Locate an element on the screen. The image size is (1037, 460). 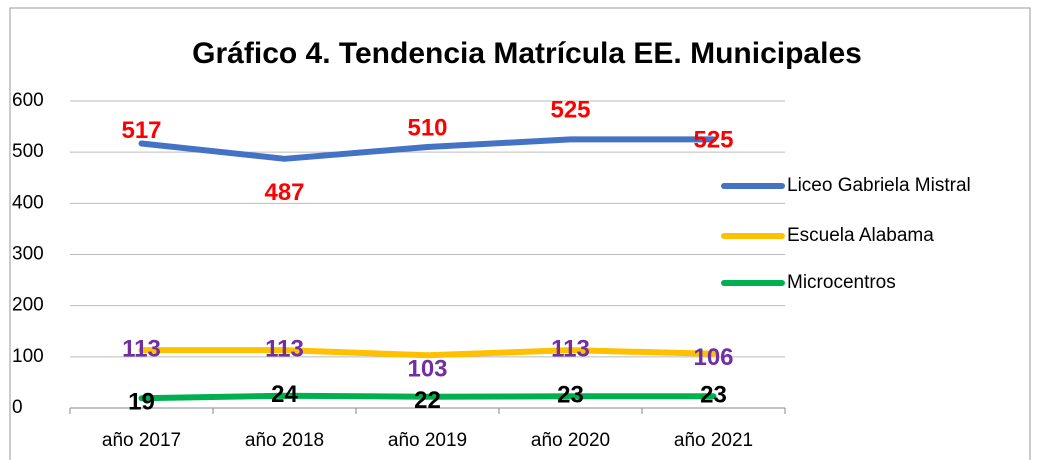
y-tick-label: 0 is located at coordinates (17, 407).